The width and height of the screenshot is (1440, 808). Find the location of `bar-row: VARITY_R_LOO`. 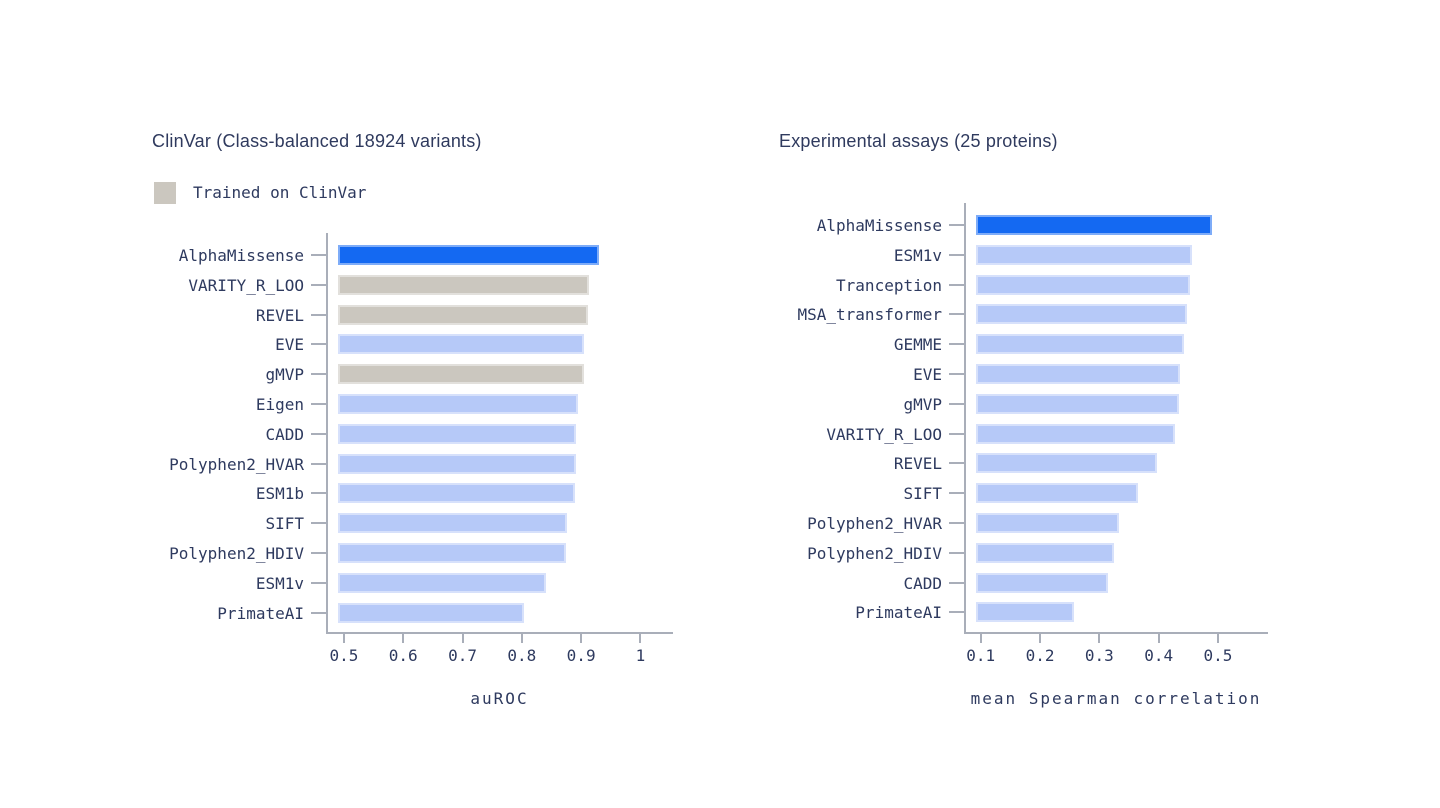

bar-row: VARITY_R_LOO is located at coordinates (430, 284).